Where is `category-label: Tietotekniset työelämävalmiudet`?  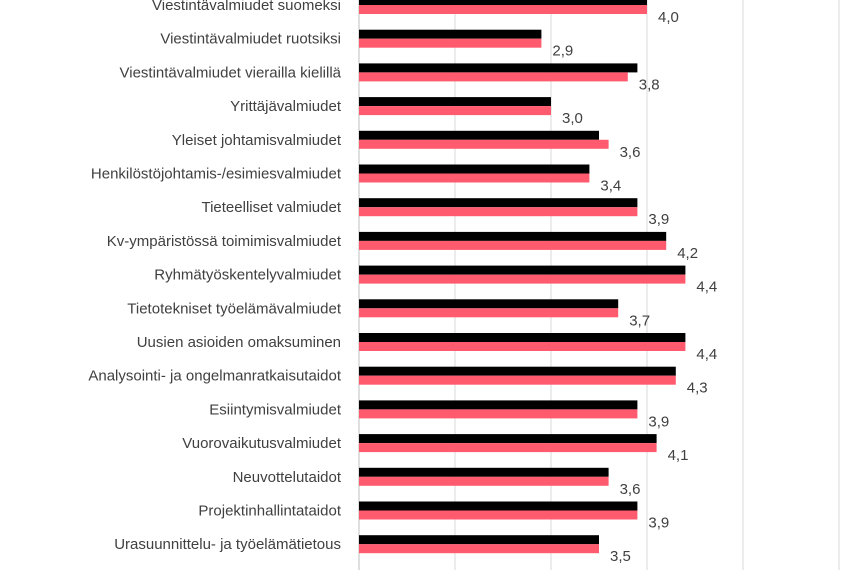
category-label: Tietotekniset työelämävalmiudet is located at coordinates (234, 308).